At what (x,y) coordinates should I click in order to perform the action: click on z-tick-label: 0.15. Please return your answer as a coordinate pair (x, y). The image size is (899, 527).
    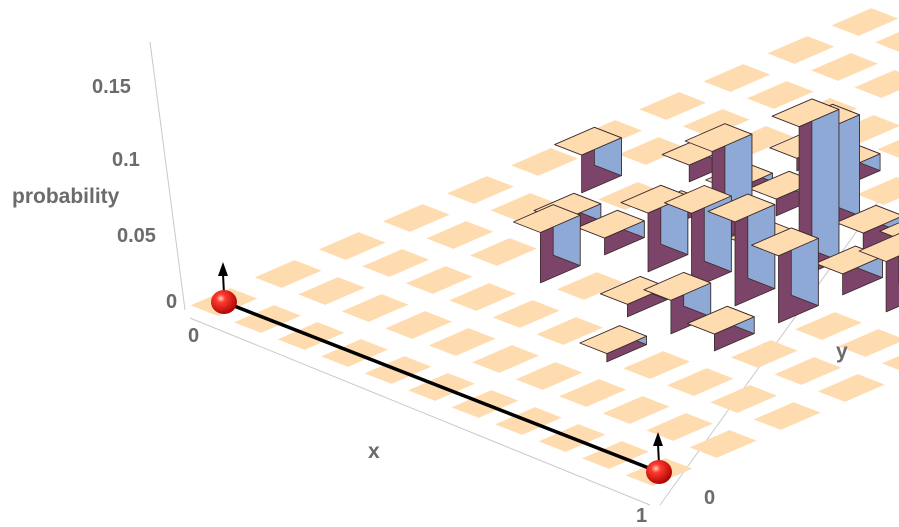
    Looking at the image, I should click on (111, 87).